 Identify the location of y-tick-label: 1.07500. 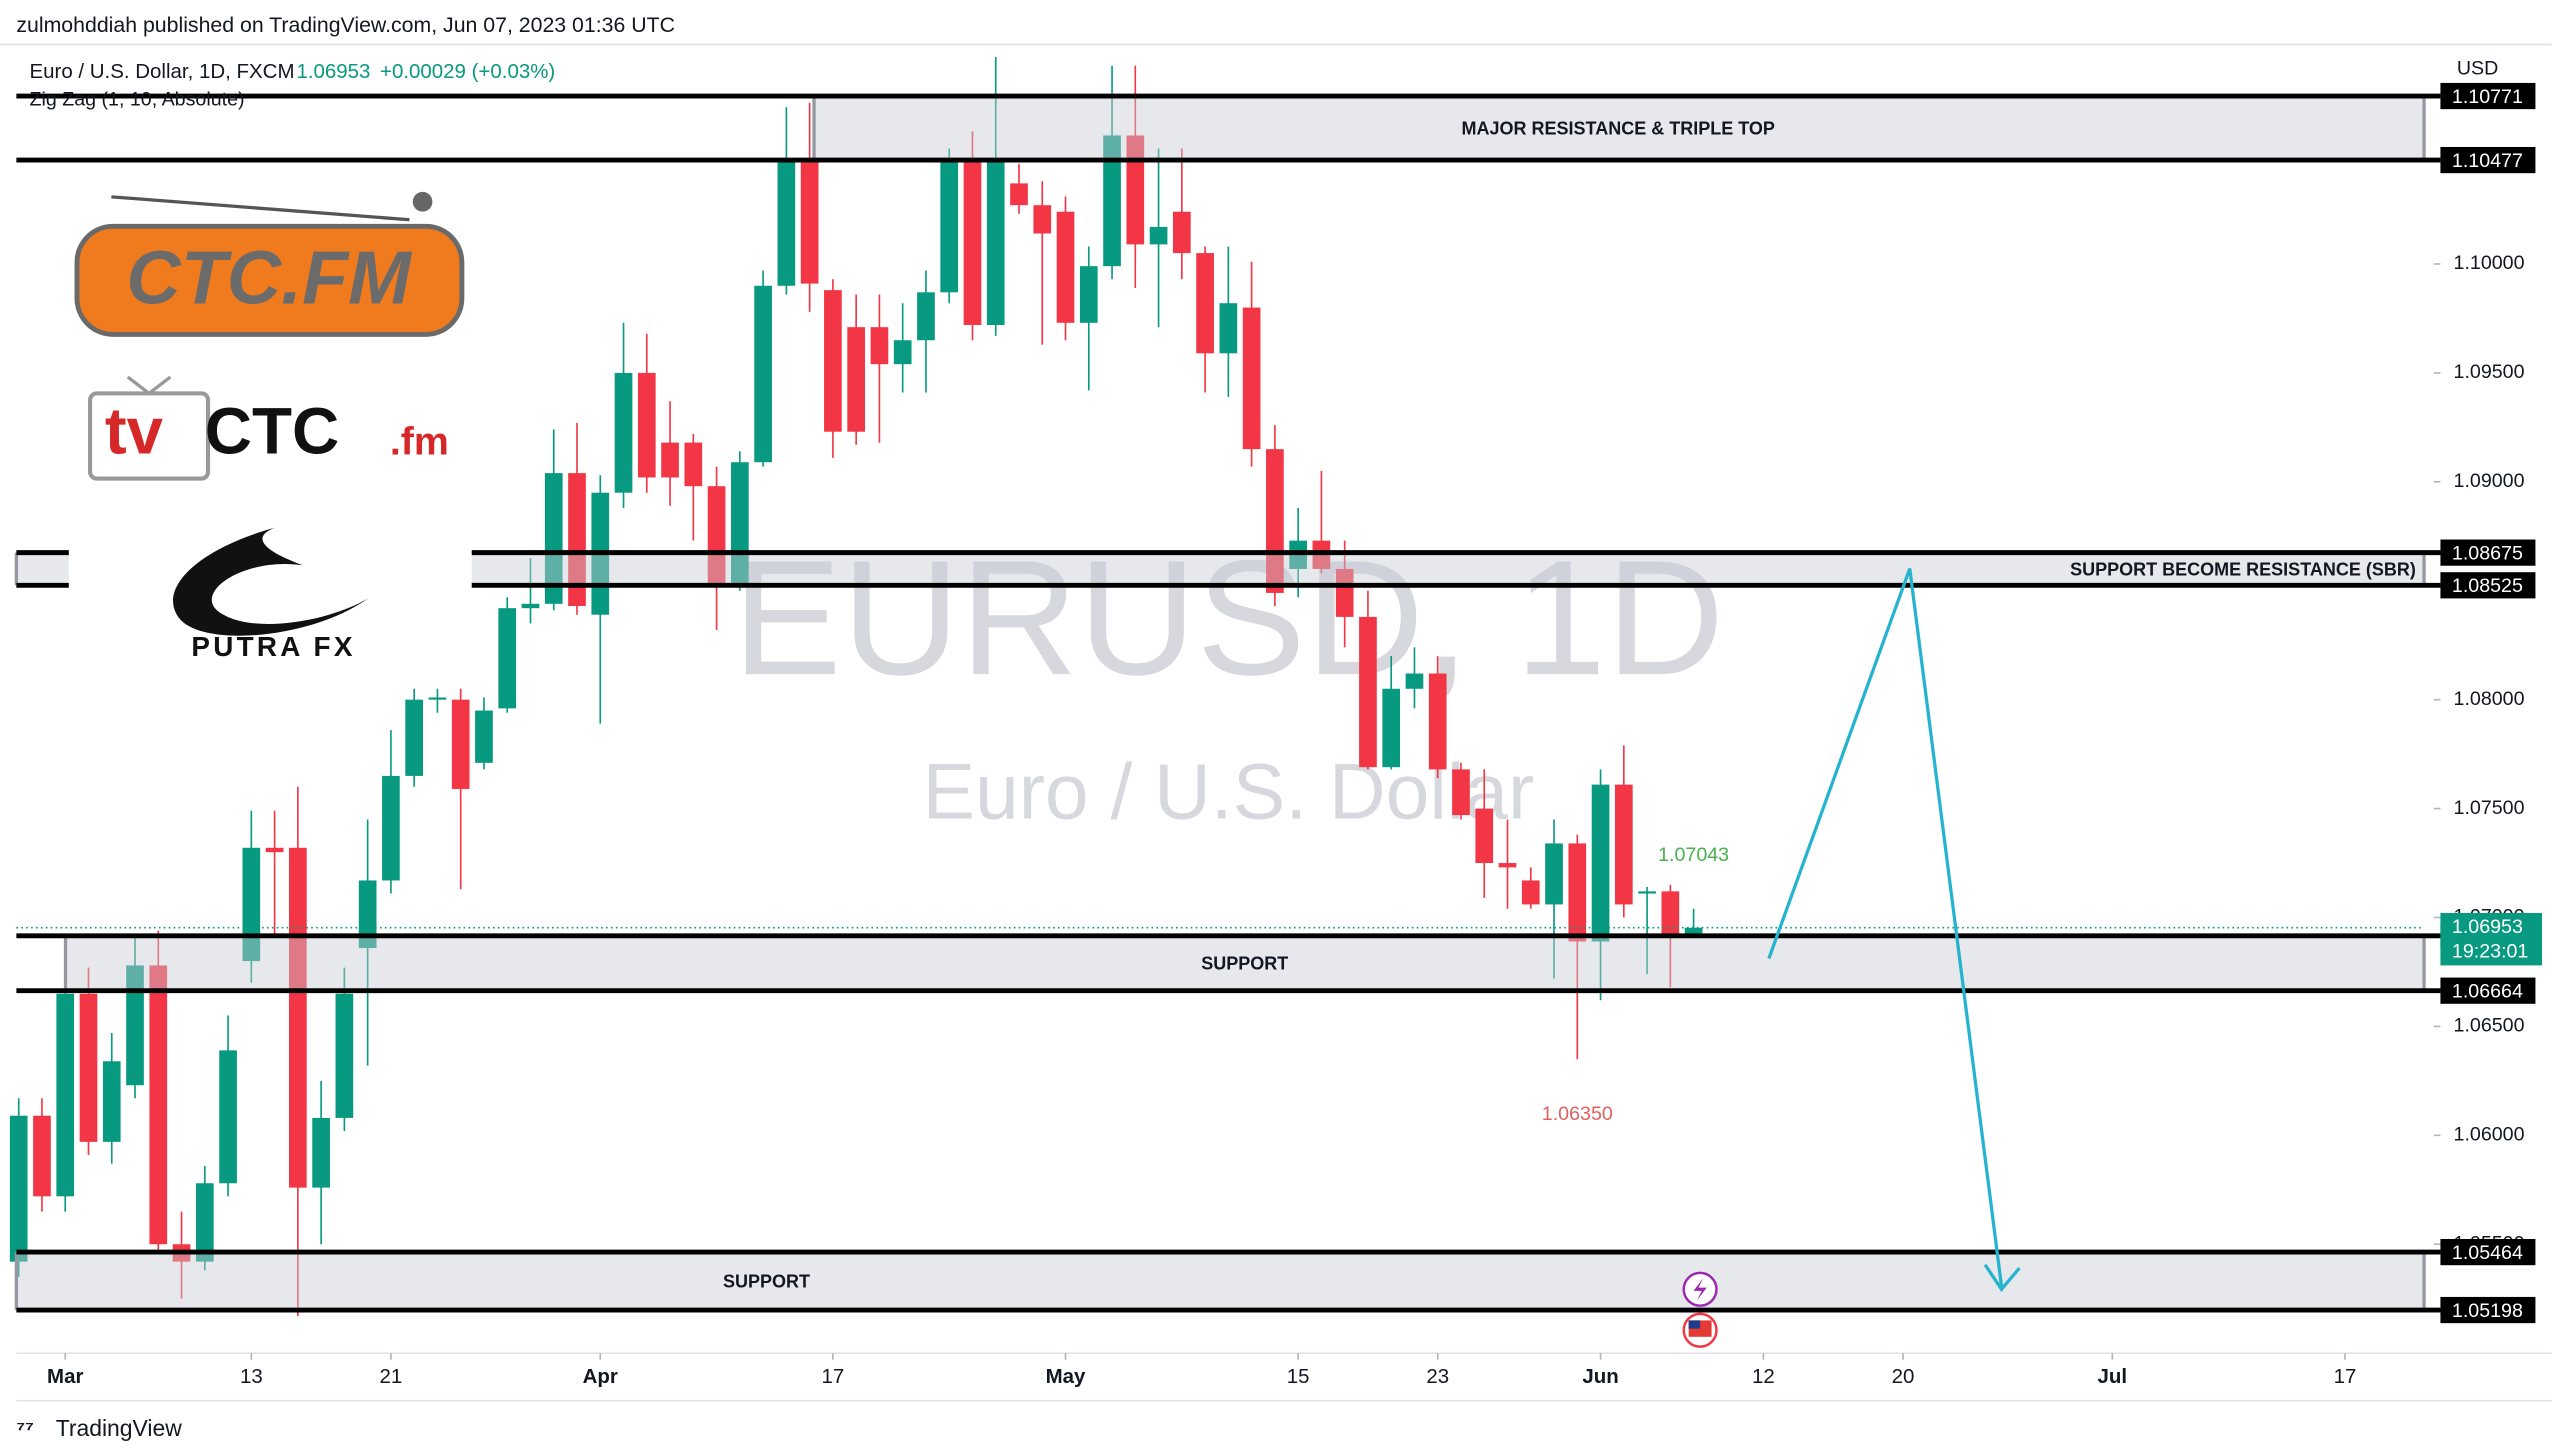
(2489, 808).